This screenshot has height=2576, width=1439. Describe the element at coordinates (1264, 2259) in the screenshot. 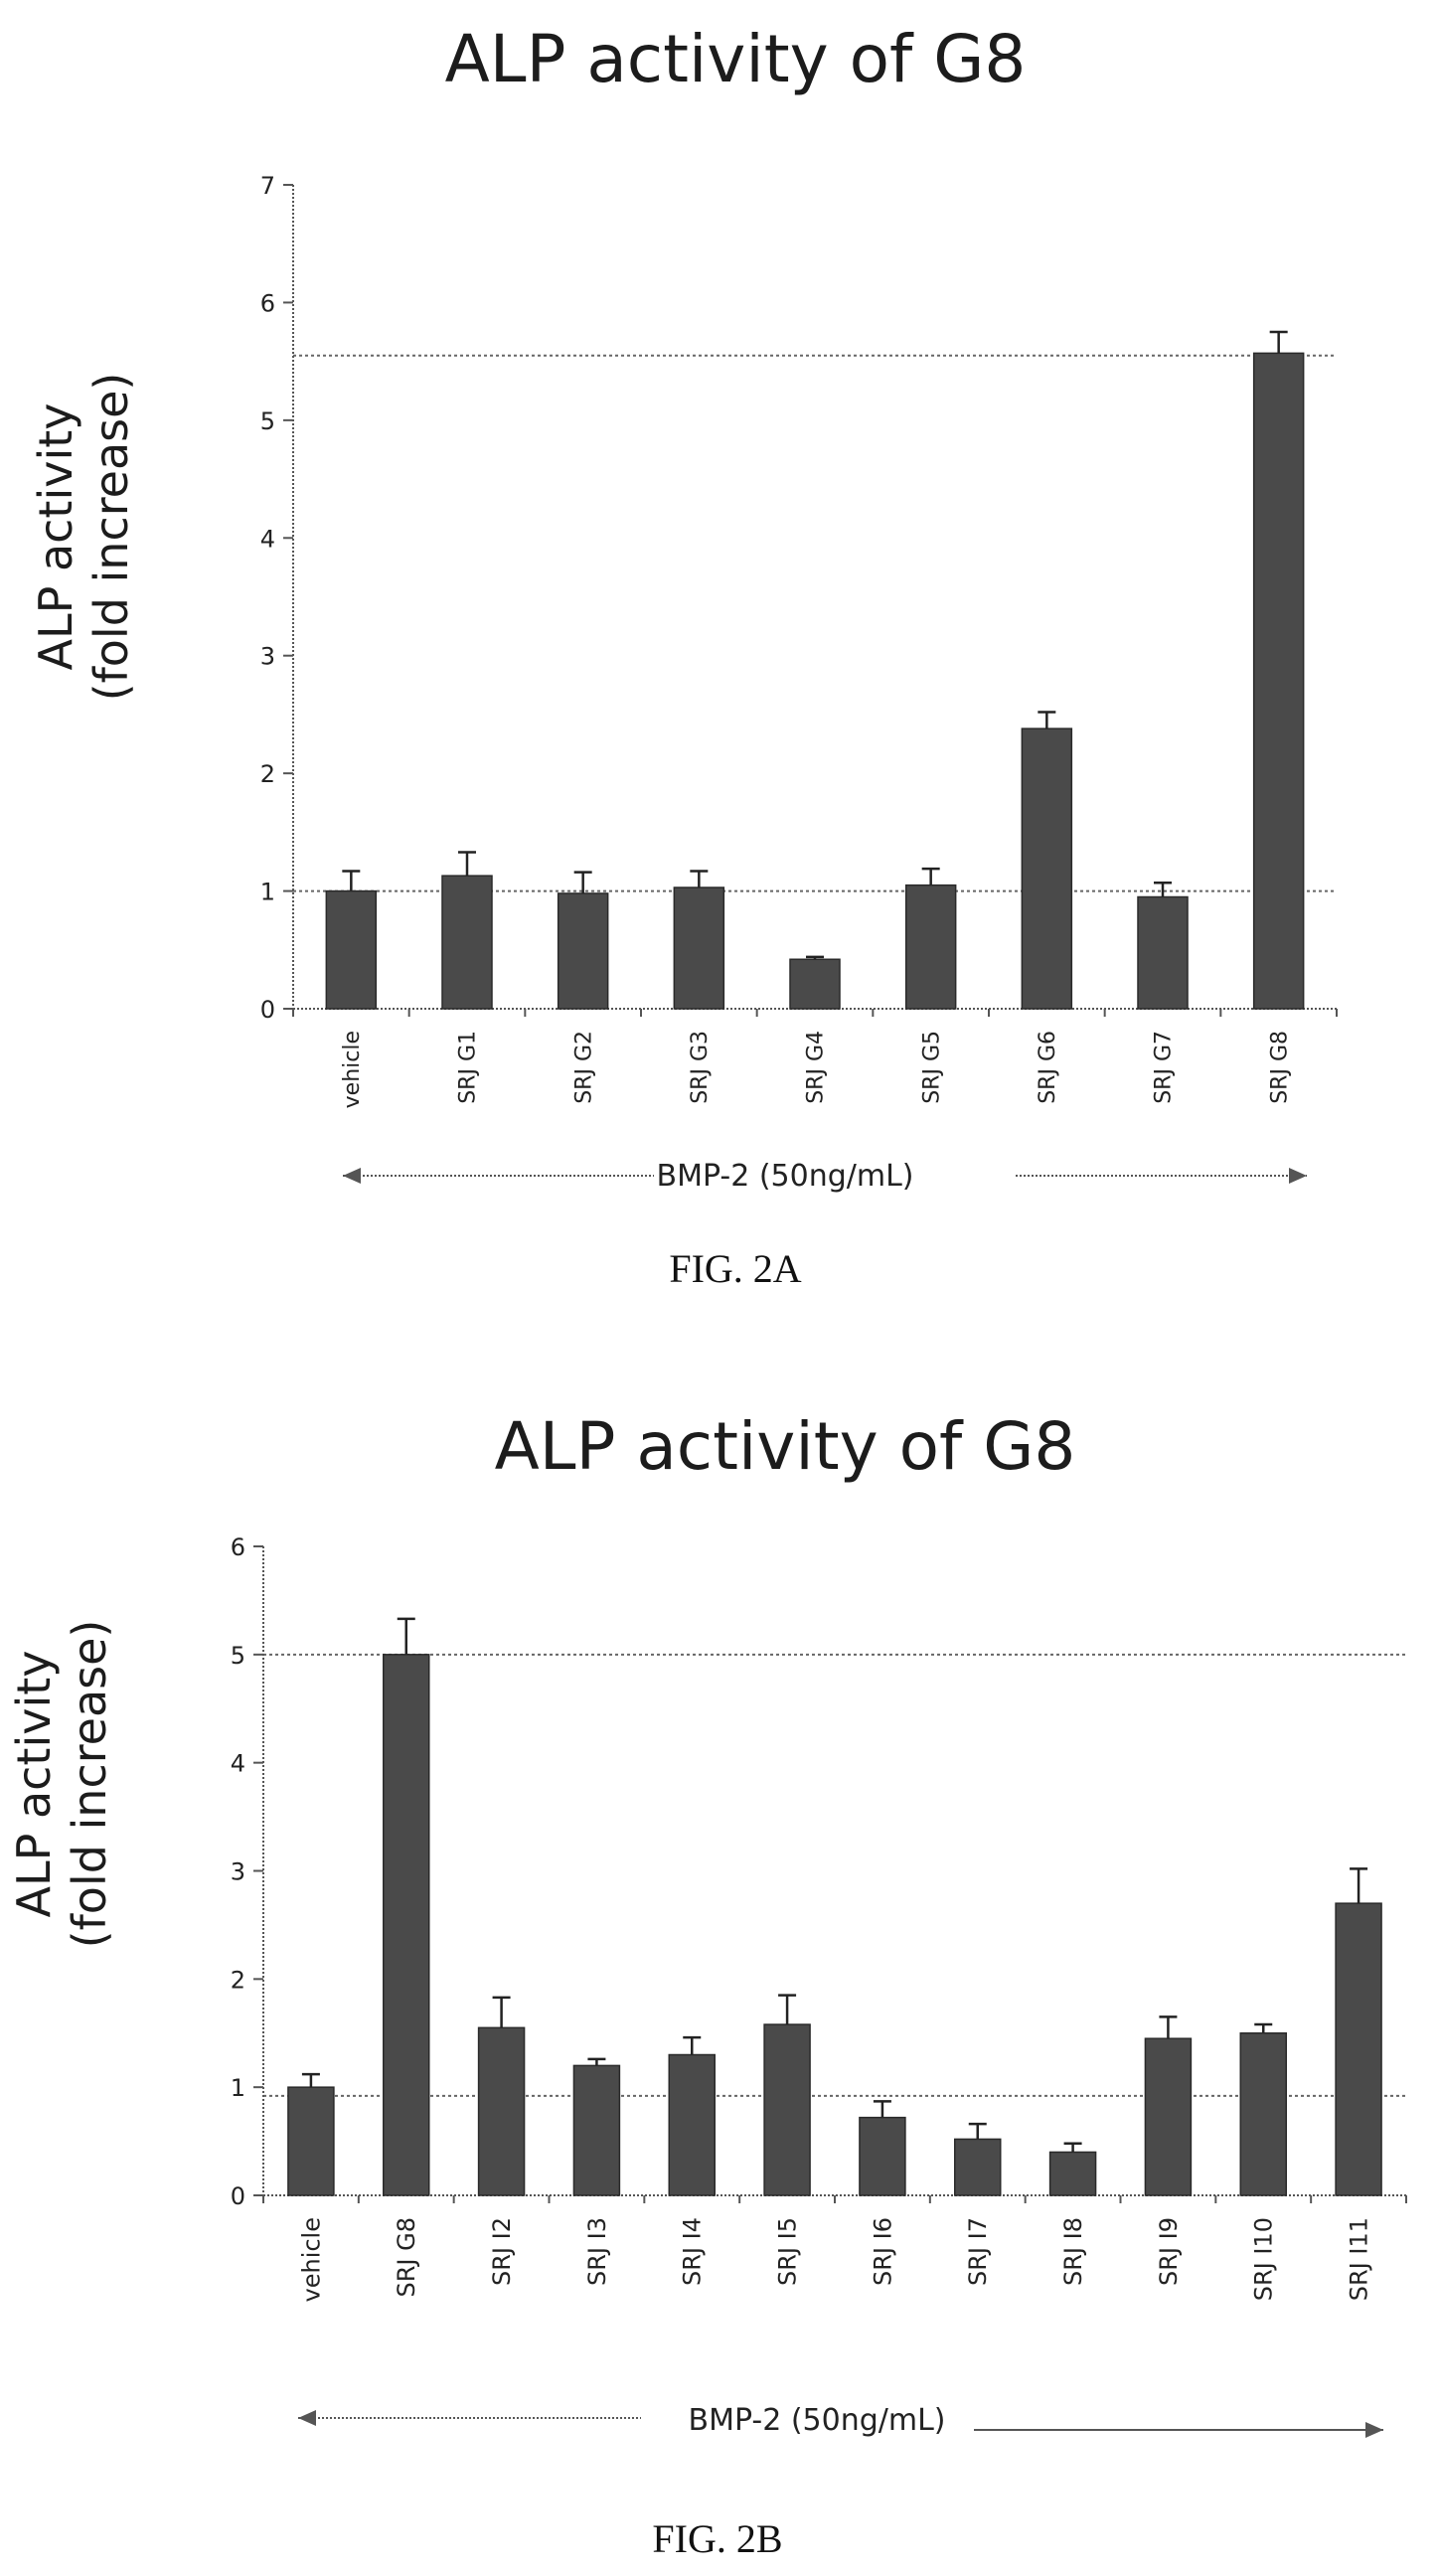

I see `chart-b-category-label: SRJ I10` at that location.